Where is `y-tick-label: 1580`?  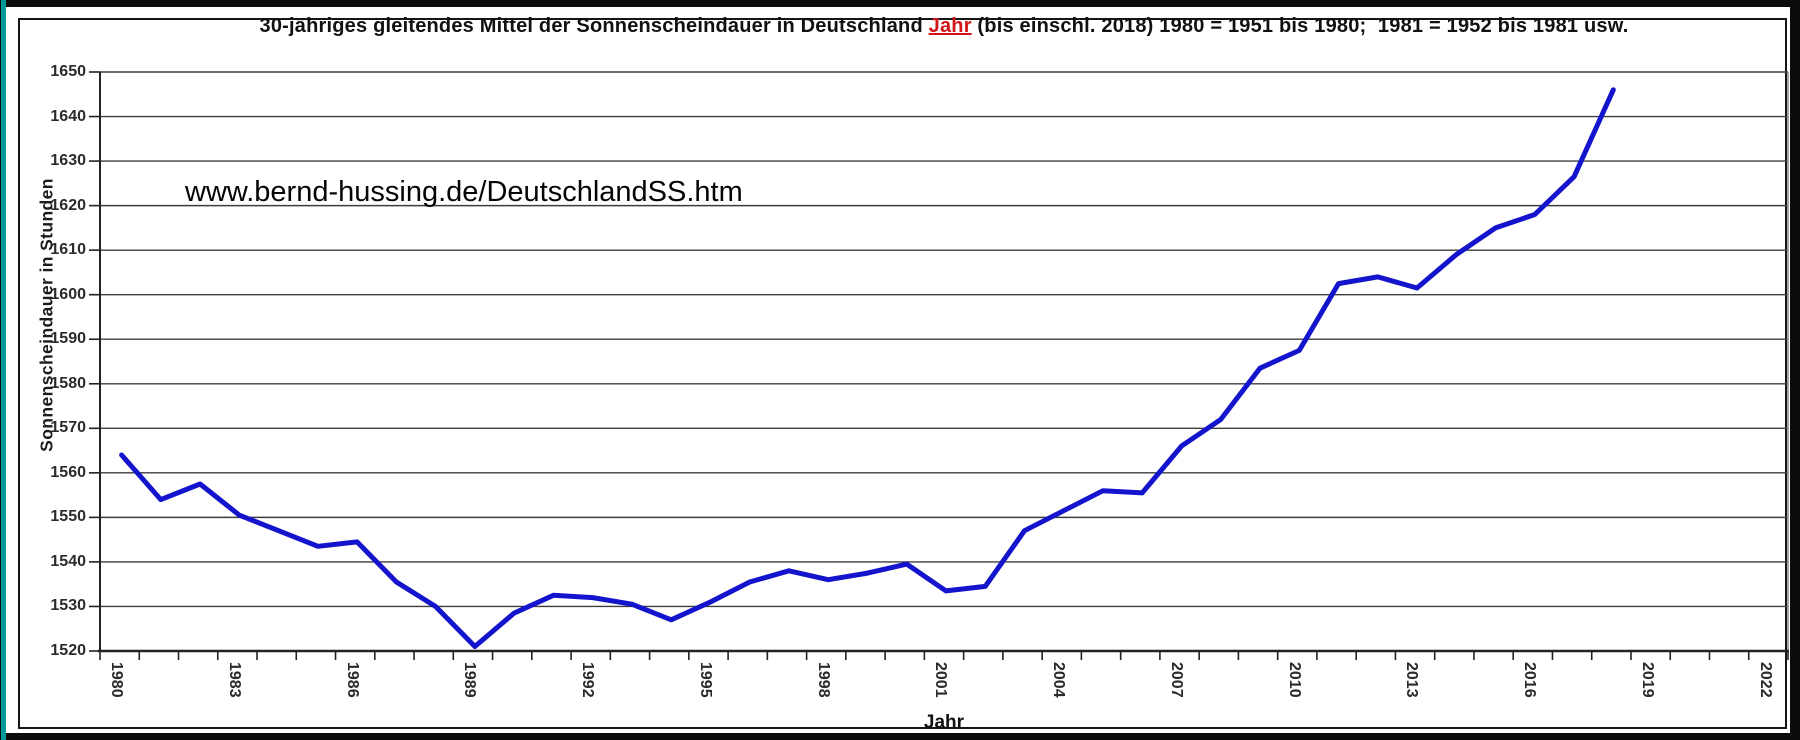 y-tick-label: 1580 is located at coordinates (68, 383).